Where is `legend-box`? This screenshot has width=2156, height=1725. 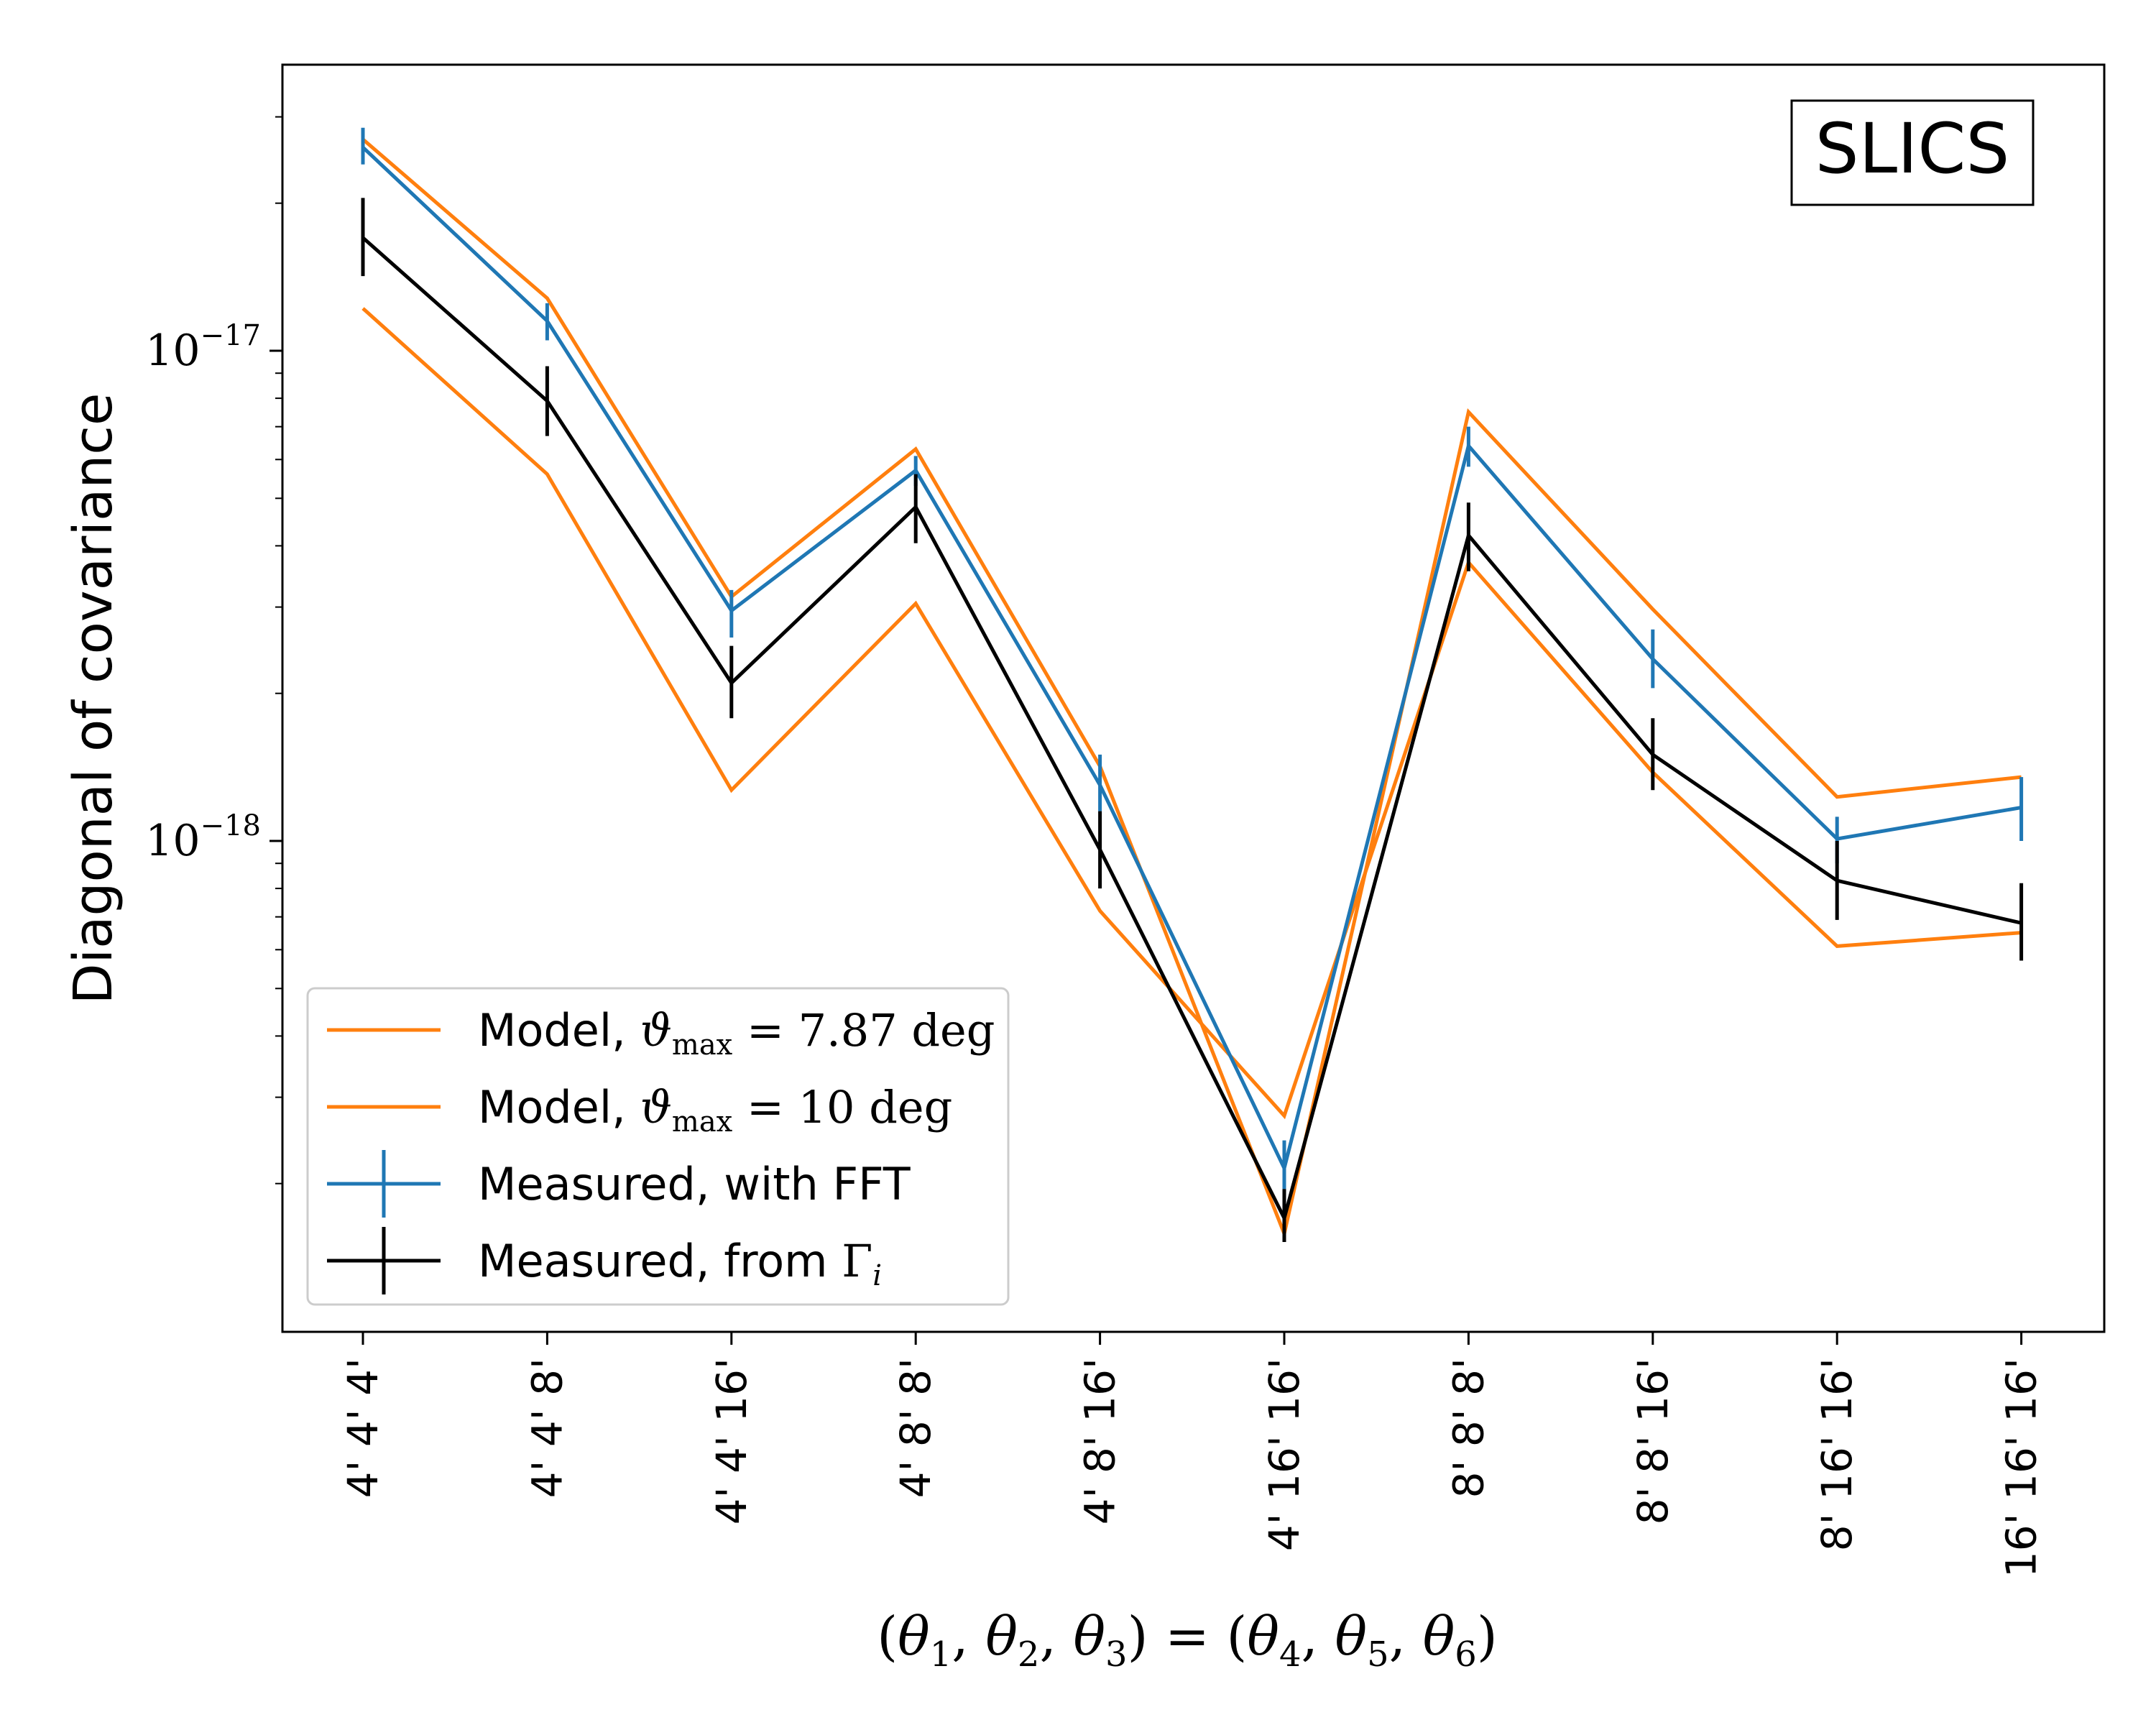
legend-box is located at coordinates (658, 1146).